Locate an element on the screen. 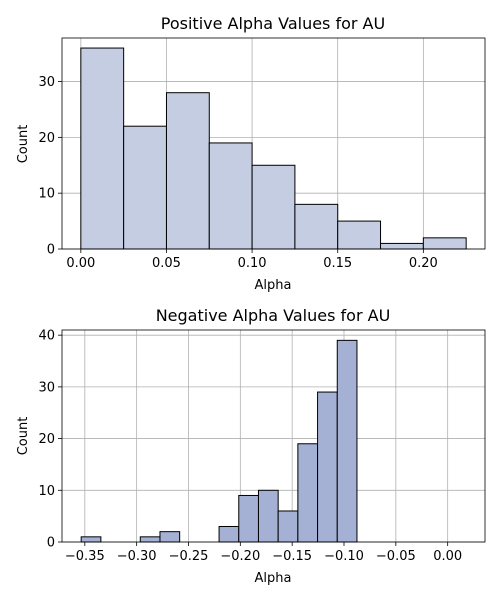 The width and height of the screenshot is (500, 600). x-ticks: 0.00 0.05 0.10 0.15 0.20 is located at coordinates (252, 260).